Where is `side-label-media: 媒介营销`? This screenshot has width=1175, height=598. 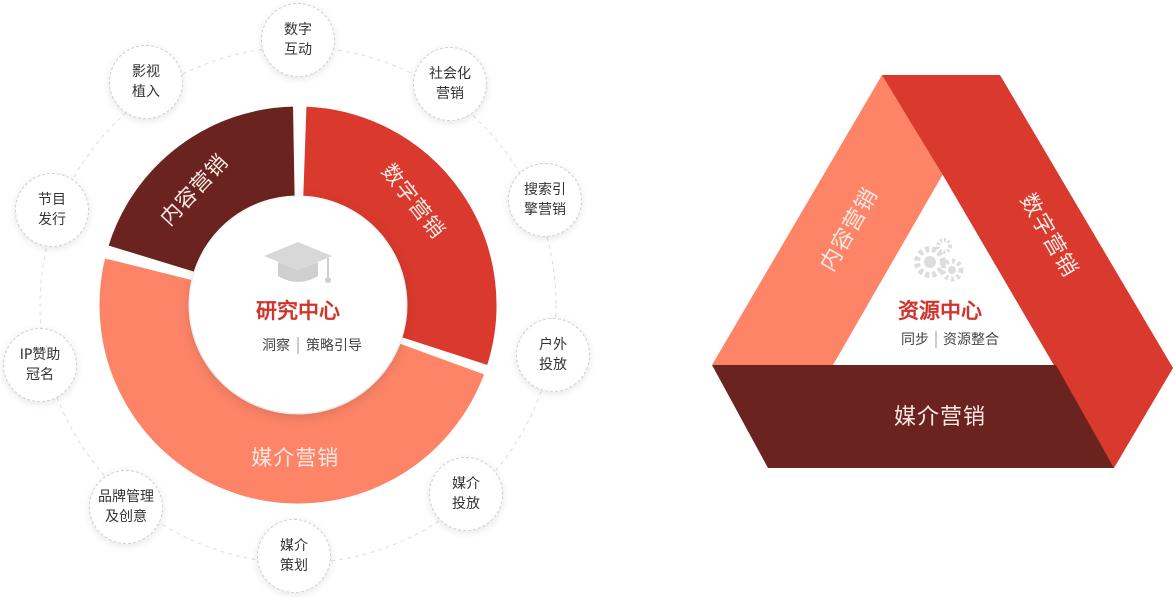 side-label-media: 媒介营销 is located at coordinates (940, 417).